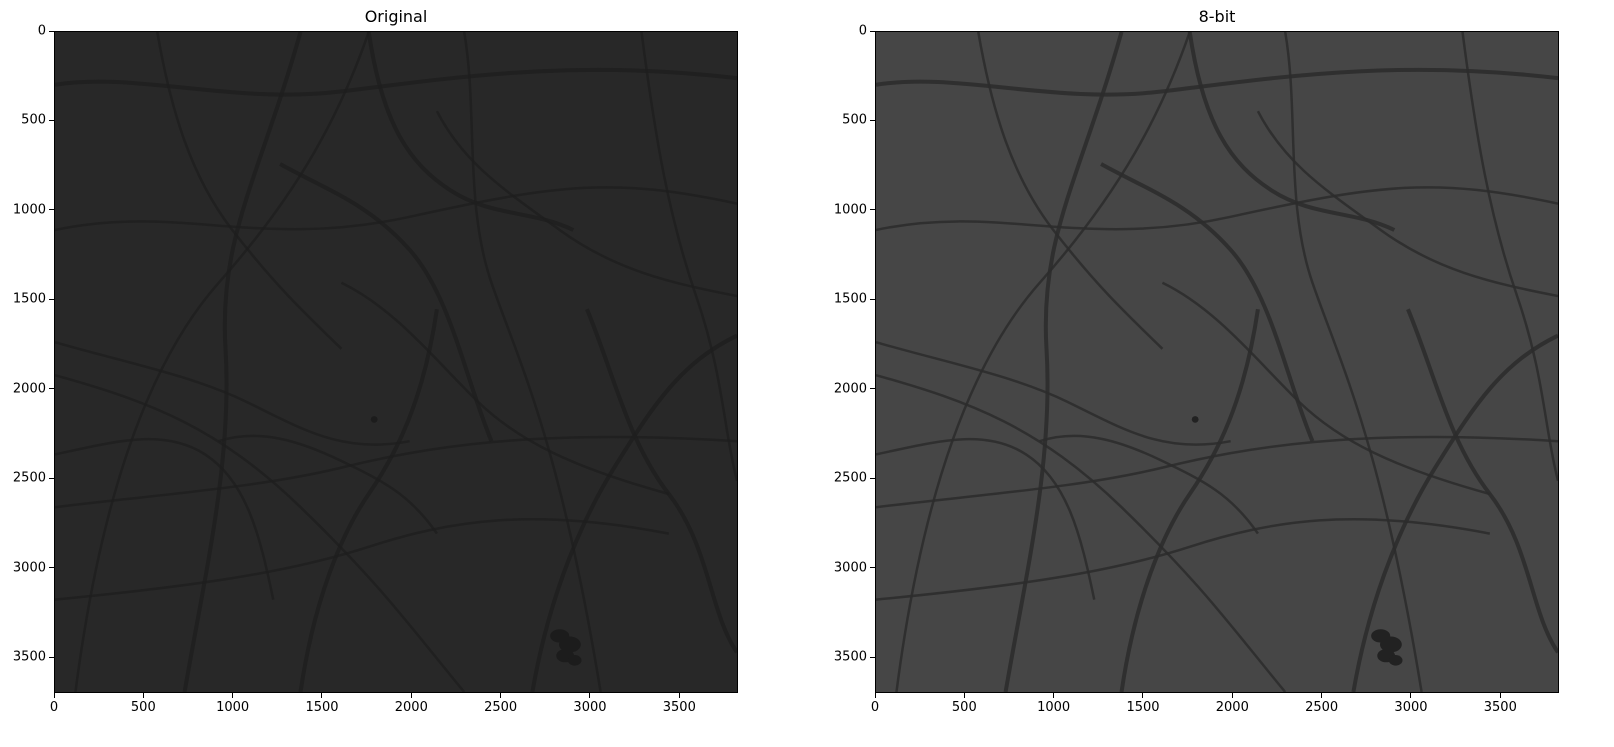 The image size is (1614, 747). I want to click on 8-bit-y-tick-label: 0, so click(862, 31).